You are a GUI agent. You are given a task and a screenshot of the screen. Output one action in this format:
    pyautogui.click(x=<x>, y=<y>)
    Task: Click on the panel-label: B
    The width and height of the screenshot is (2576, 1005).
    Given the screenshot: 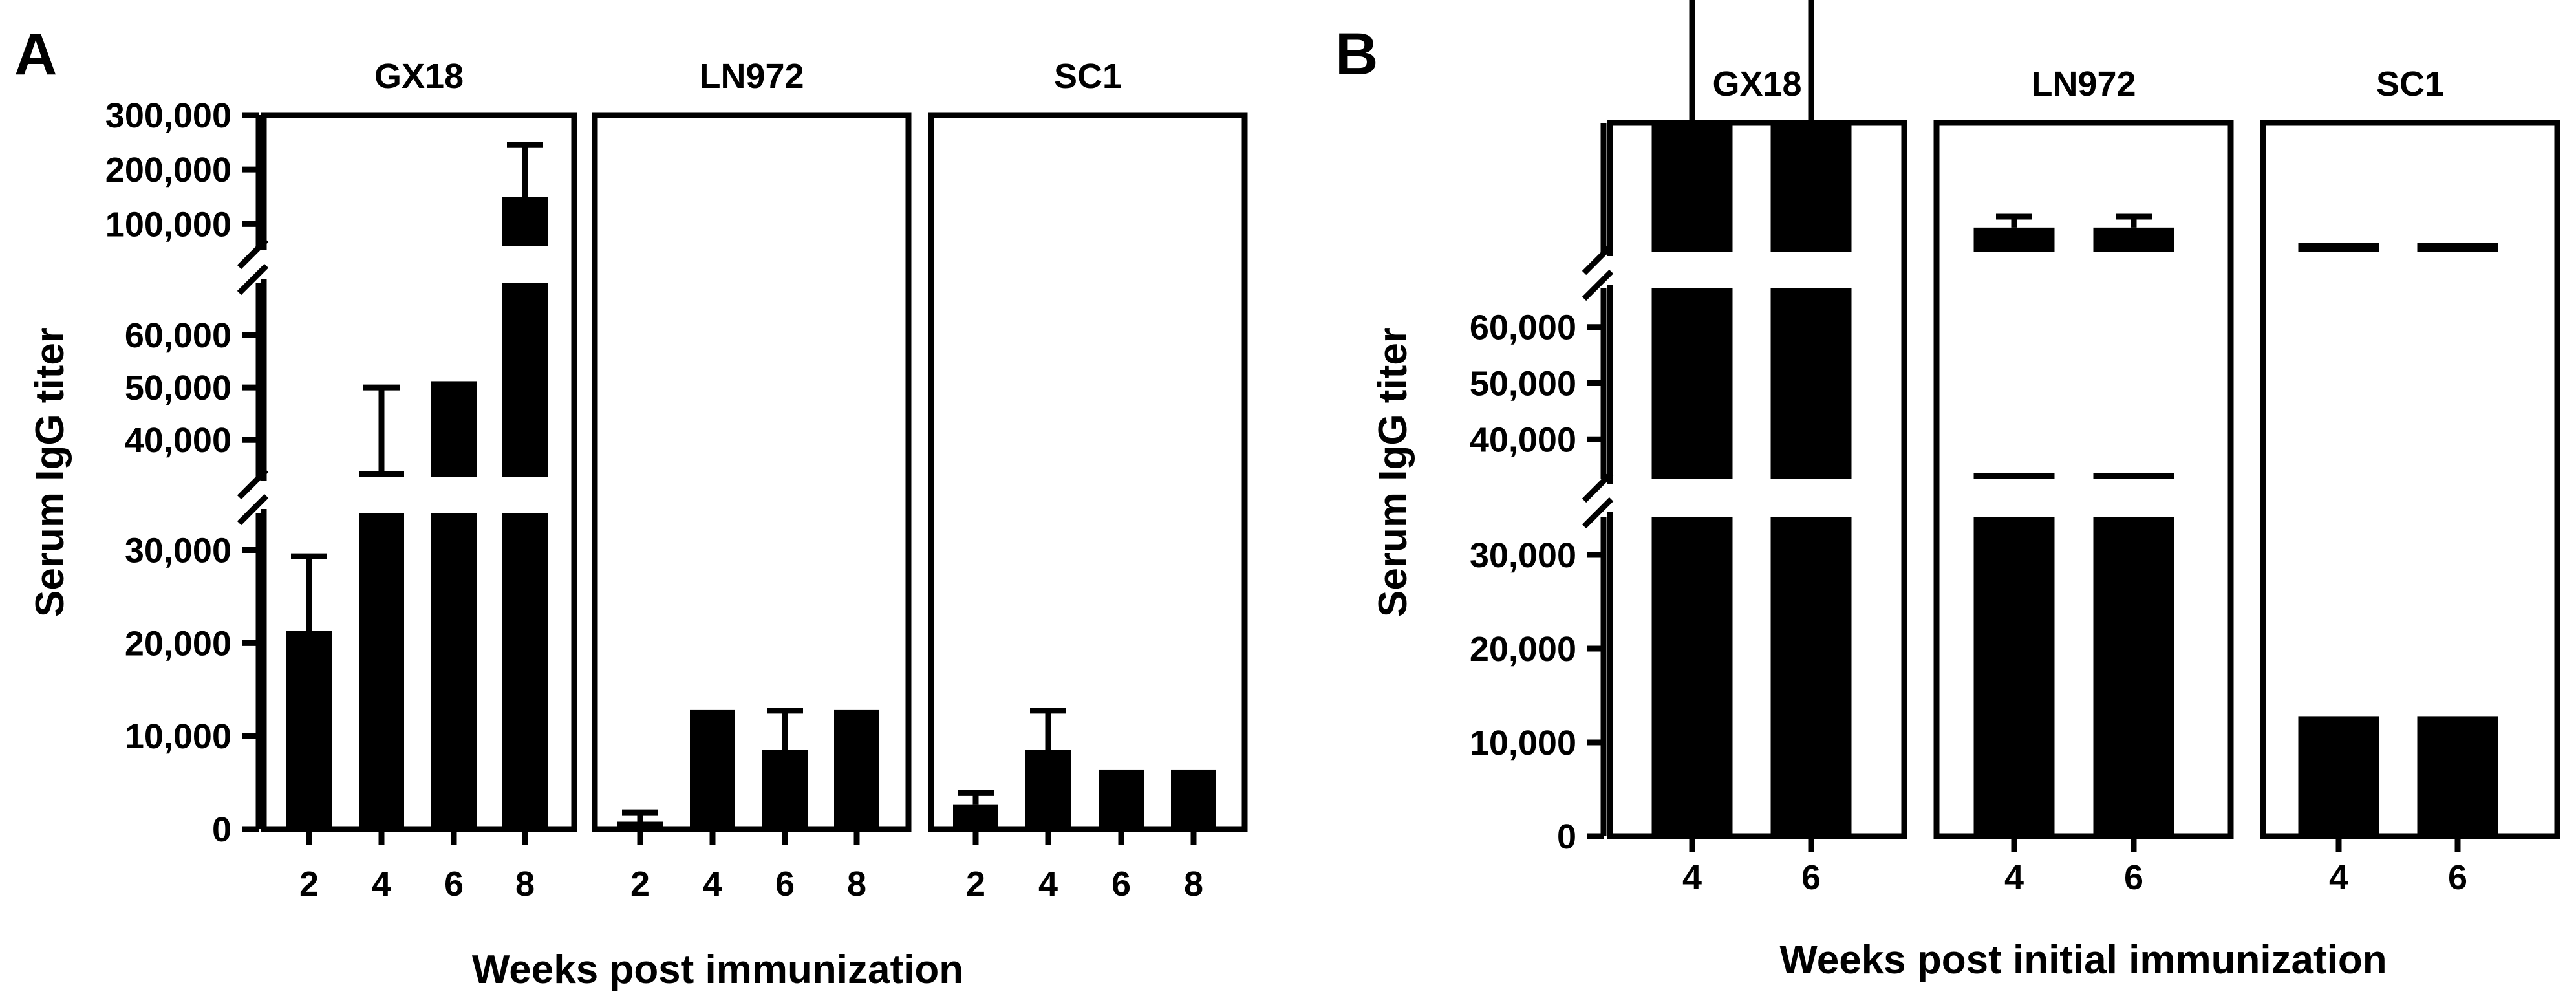 What is the action you would take?
    pyautogui.click(x=1357, y=54)
    